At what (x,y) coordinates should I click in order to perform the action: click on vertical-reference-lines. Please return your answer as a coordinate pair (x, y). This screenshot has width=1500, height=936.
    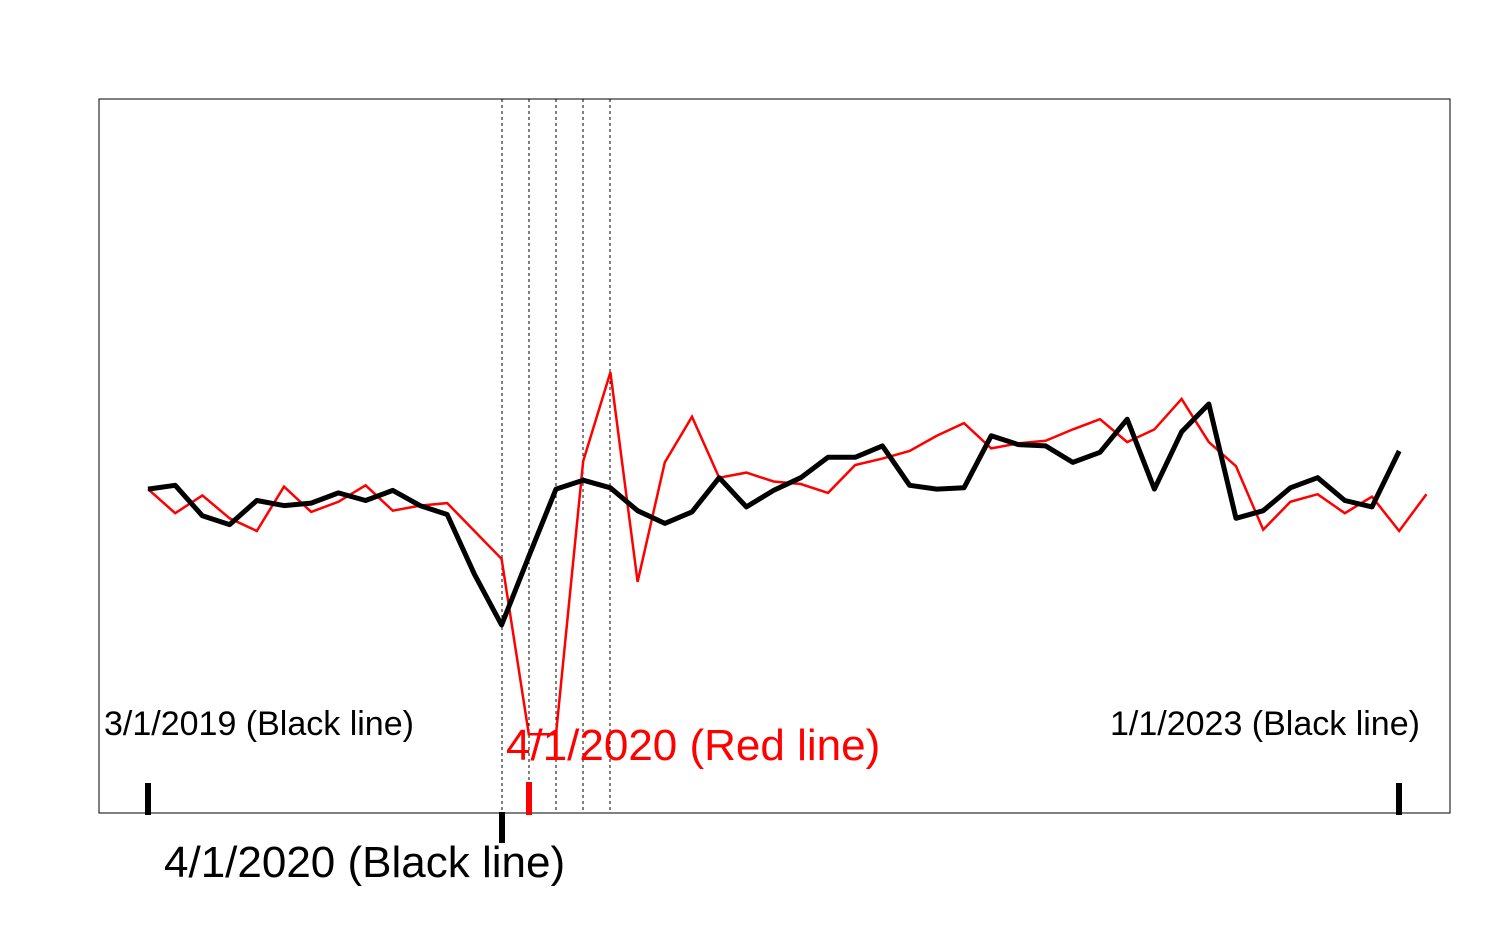
    Looking at the image, I should click on (556, 456).